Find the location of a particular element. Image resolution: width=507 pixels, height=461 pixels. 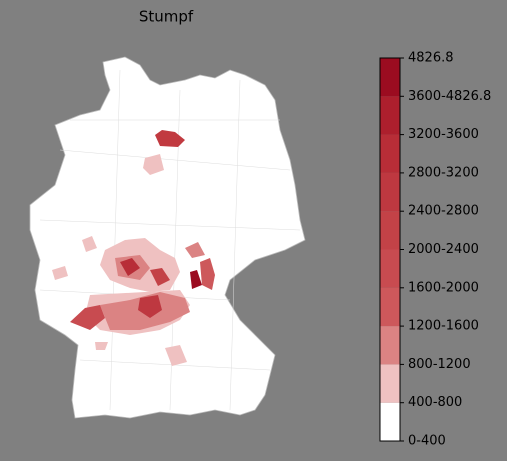

colorbar-label: 1600-2000 is located at coordinates (443, 287).